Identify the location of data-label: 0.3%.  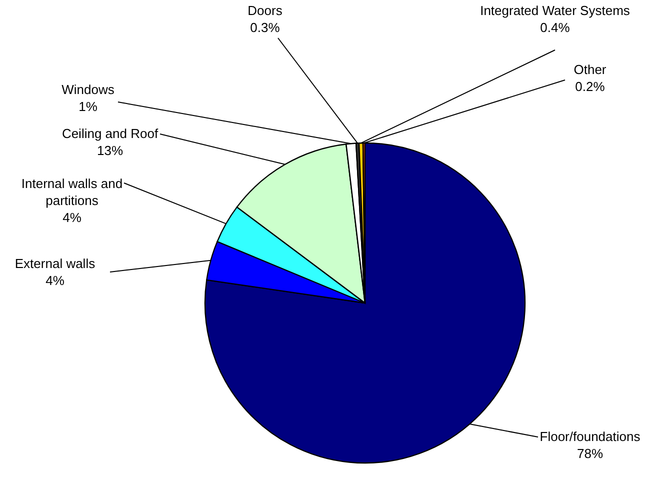
(265, 27).